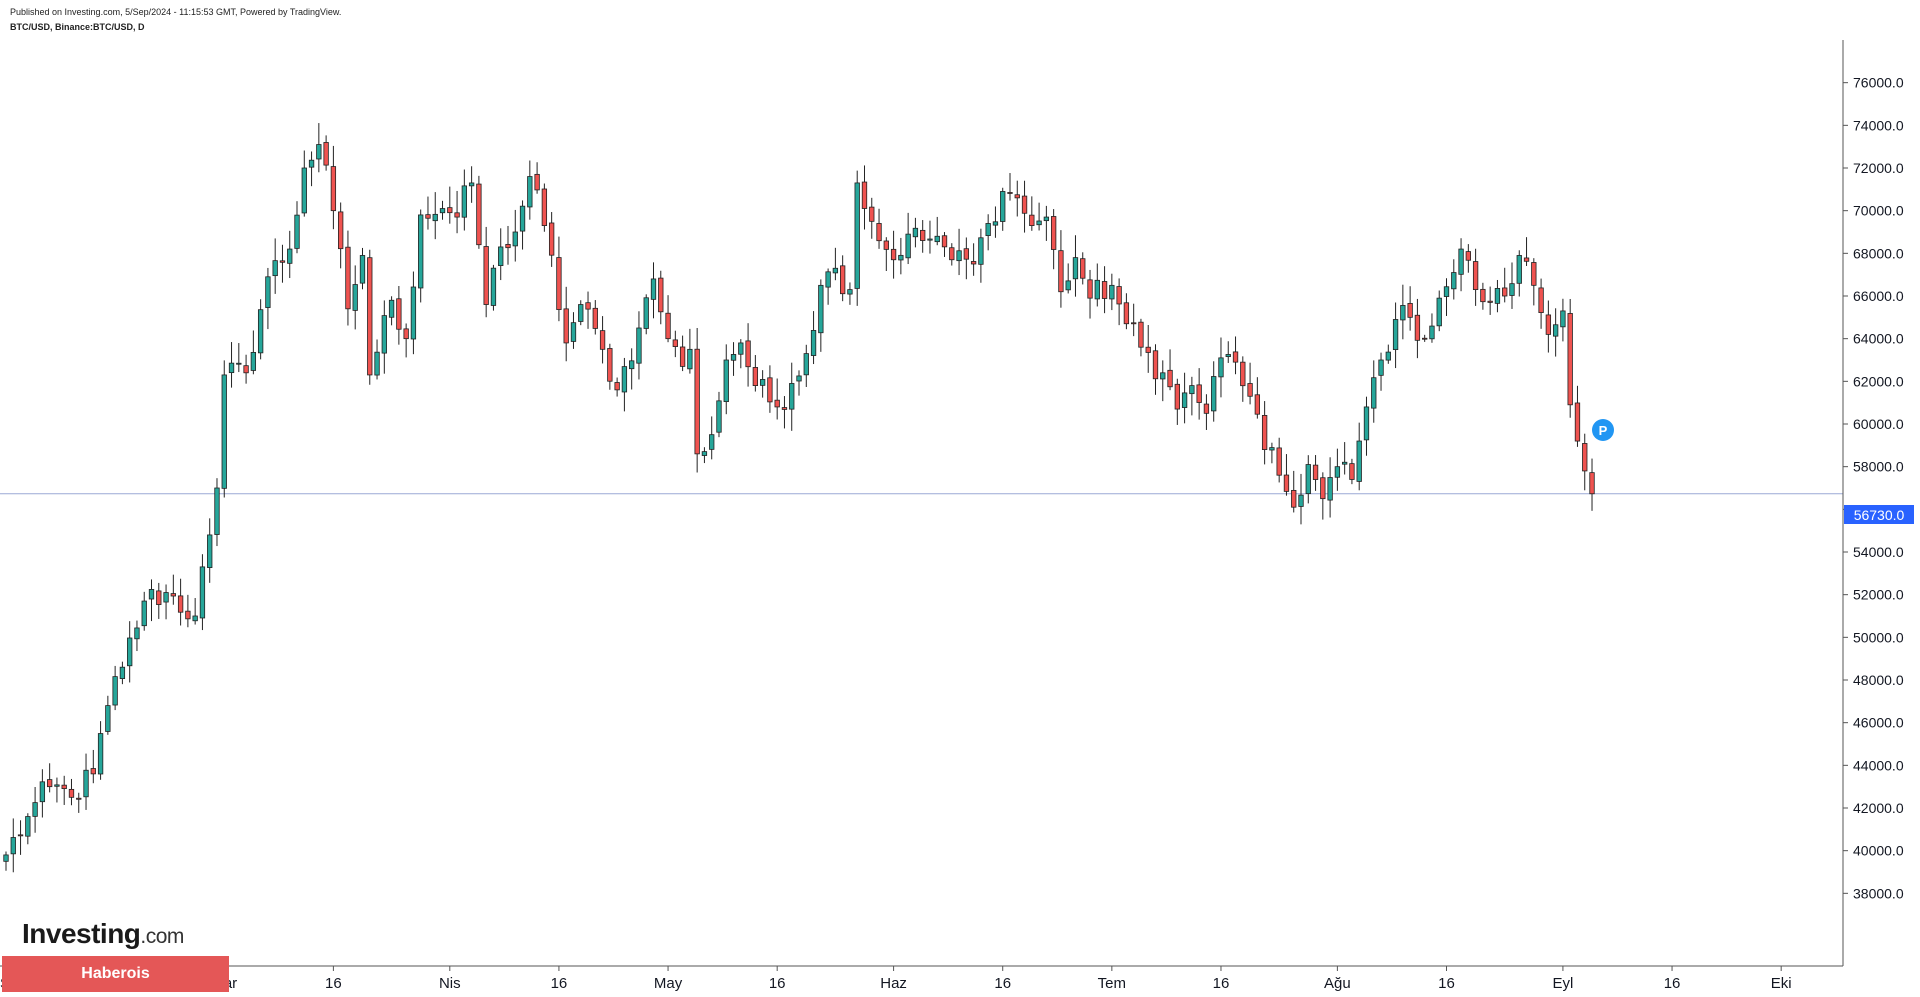 This screenshot has width=1920, height=997. I want to click on x-tick-label: Haz, so click(893, 983).